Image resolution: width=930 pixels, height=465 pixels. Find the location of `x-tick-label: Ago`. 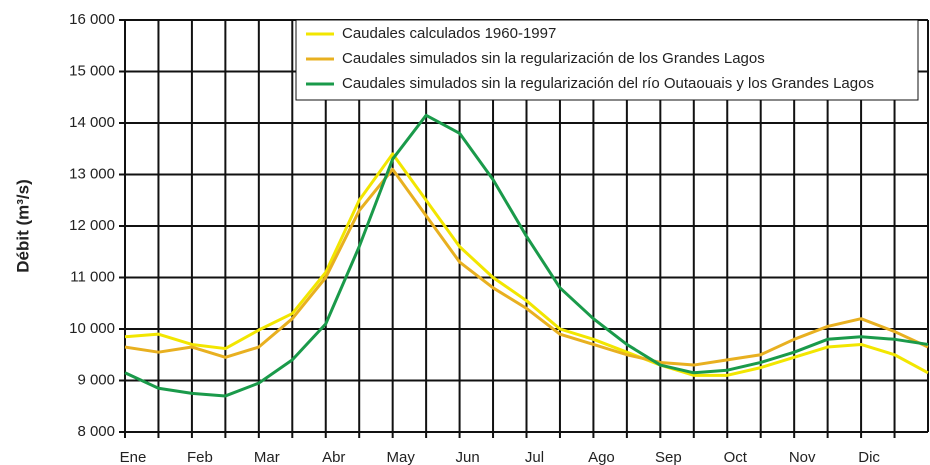

x-tick-label: Ago is located at coordinates (601, 457).